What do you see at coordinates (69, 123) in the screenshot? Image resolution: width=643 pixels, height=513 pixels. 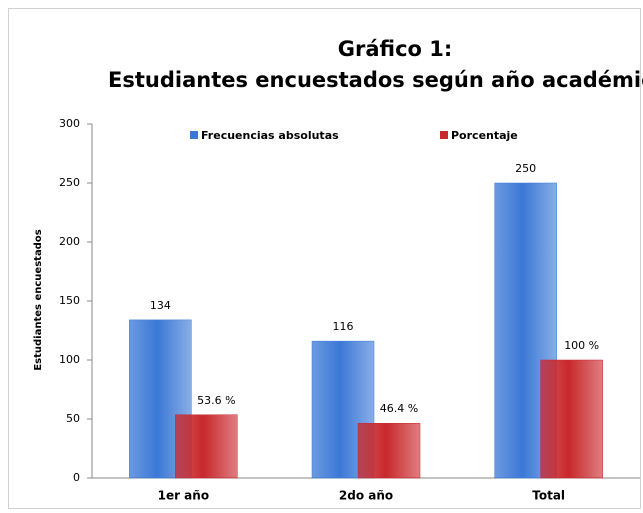 I see `y-tick-label: 300` at bounding box center [69, 123].